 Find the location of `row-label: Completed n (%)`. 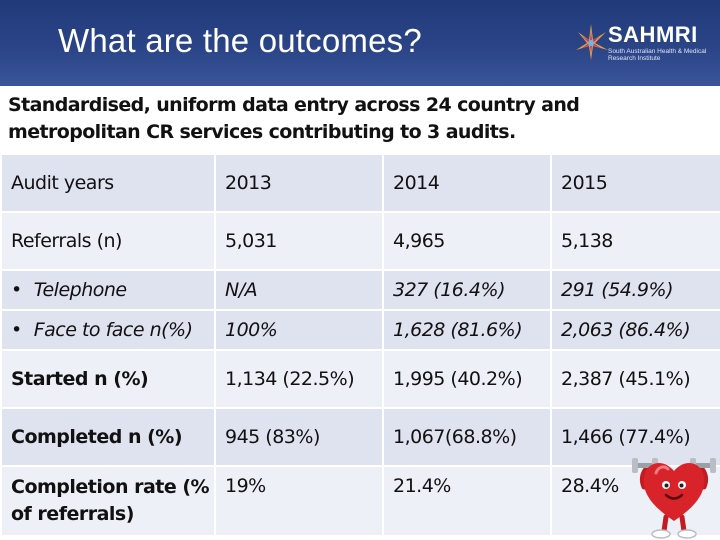

row-label: Completed n (%) is located at coordinates (108, 437).